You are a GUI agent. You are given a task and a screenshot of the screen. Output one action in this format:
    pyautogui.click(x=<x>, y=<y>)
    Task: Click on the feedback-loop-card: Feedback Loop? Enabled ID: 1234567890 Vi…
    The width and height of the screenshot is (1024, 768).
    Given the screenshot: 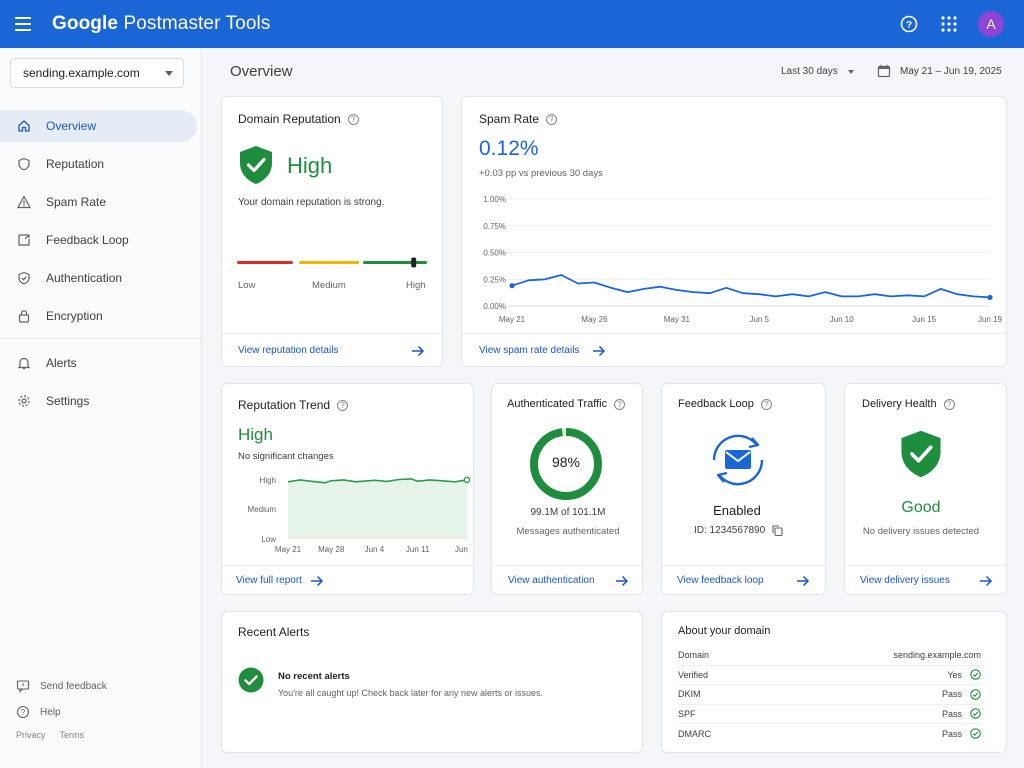 What is the action you would take?
    pyautogui.click(x=744, y=489)
    